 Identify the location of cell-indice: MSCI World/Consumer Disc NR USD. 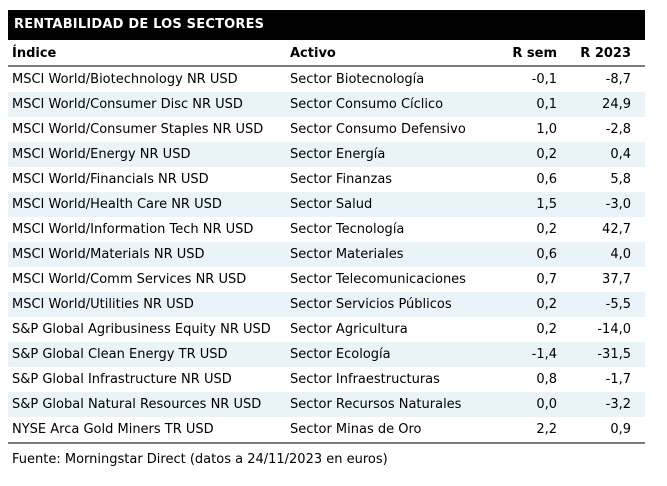
(127, 104).